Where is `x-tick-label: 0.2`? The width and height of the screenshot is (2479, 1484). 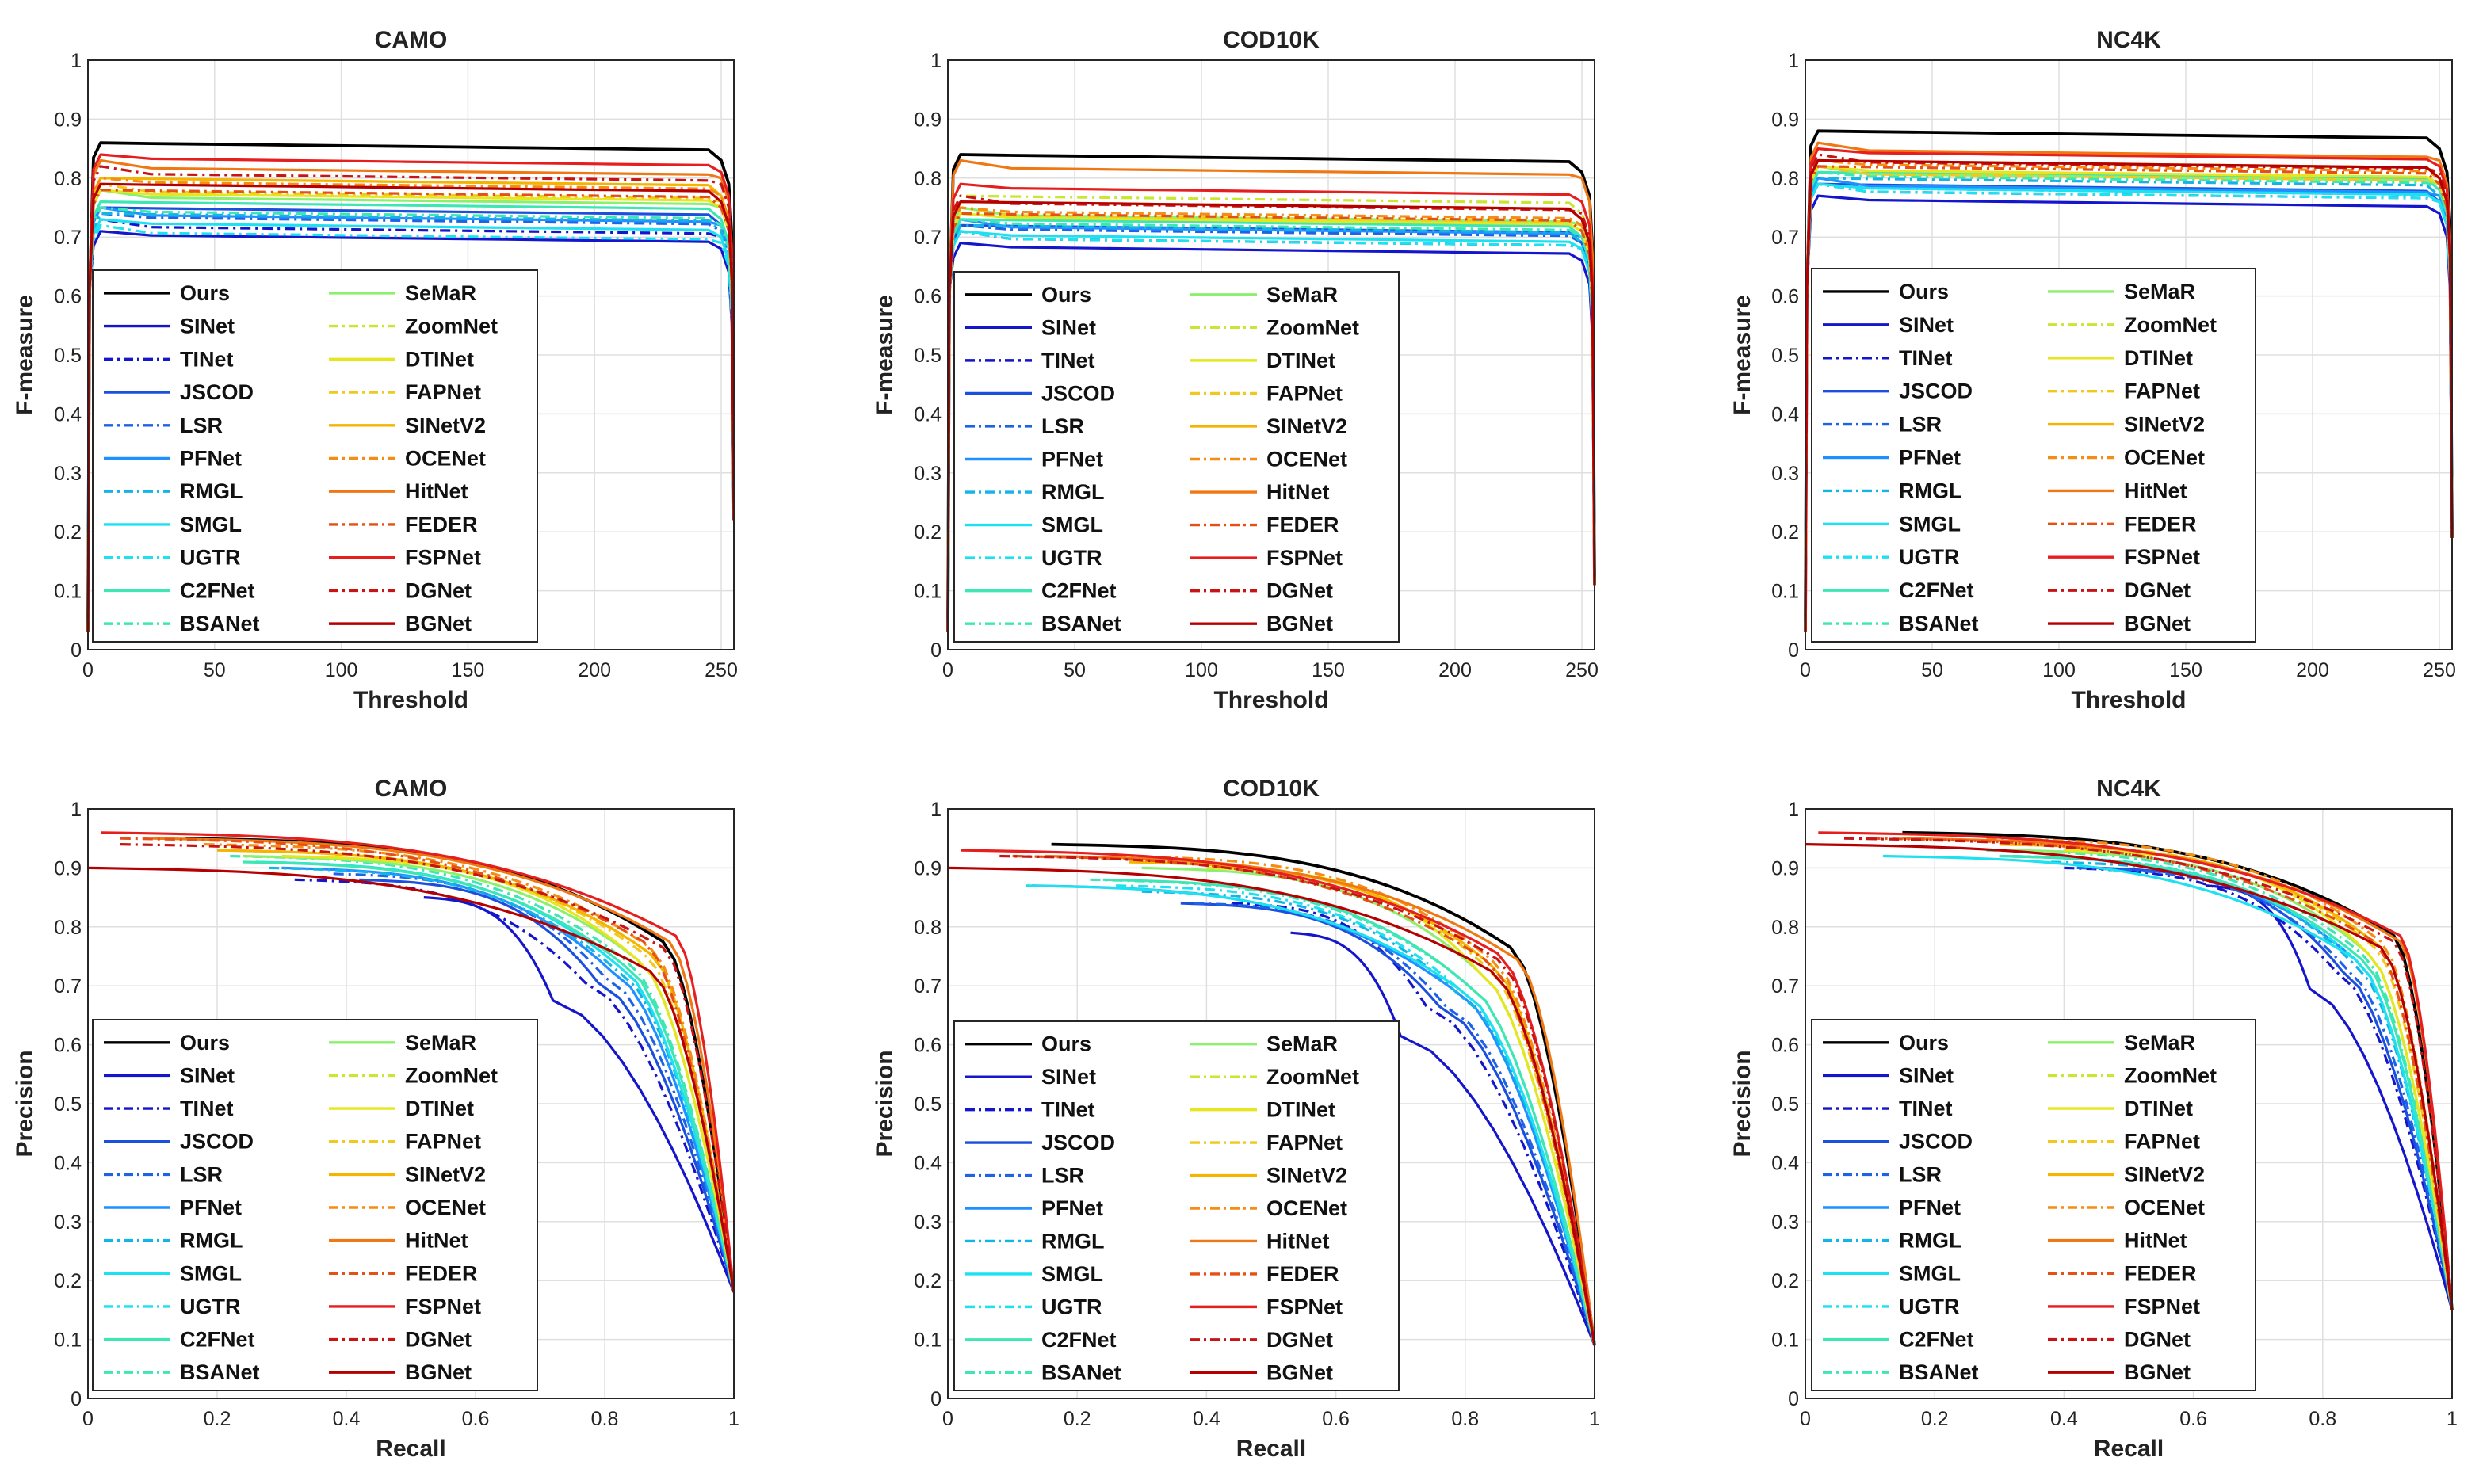 x-tick-label: 0.2 is located at coordinates (217, 1419).